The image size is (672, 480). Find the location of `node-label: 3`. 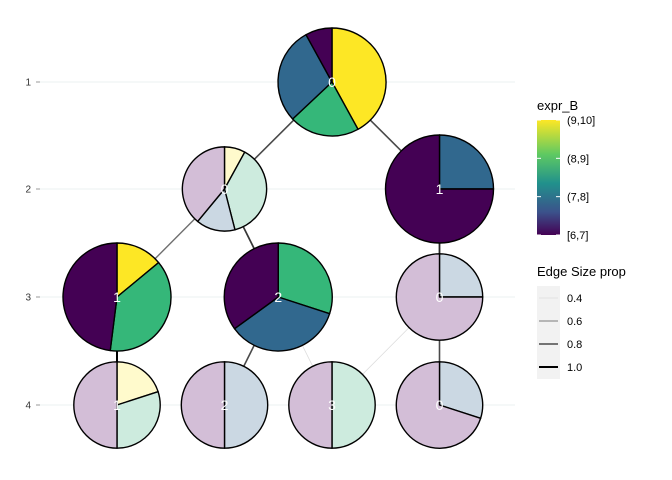

node-label: 3 is located at coordinates (332, 405).